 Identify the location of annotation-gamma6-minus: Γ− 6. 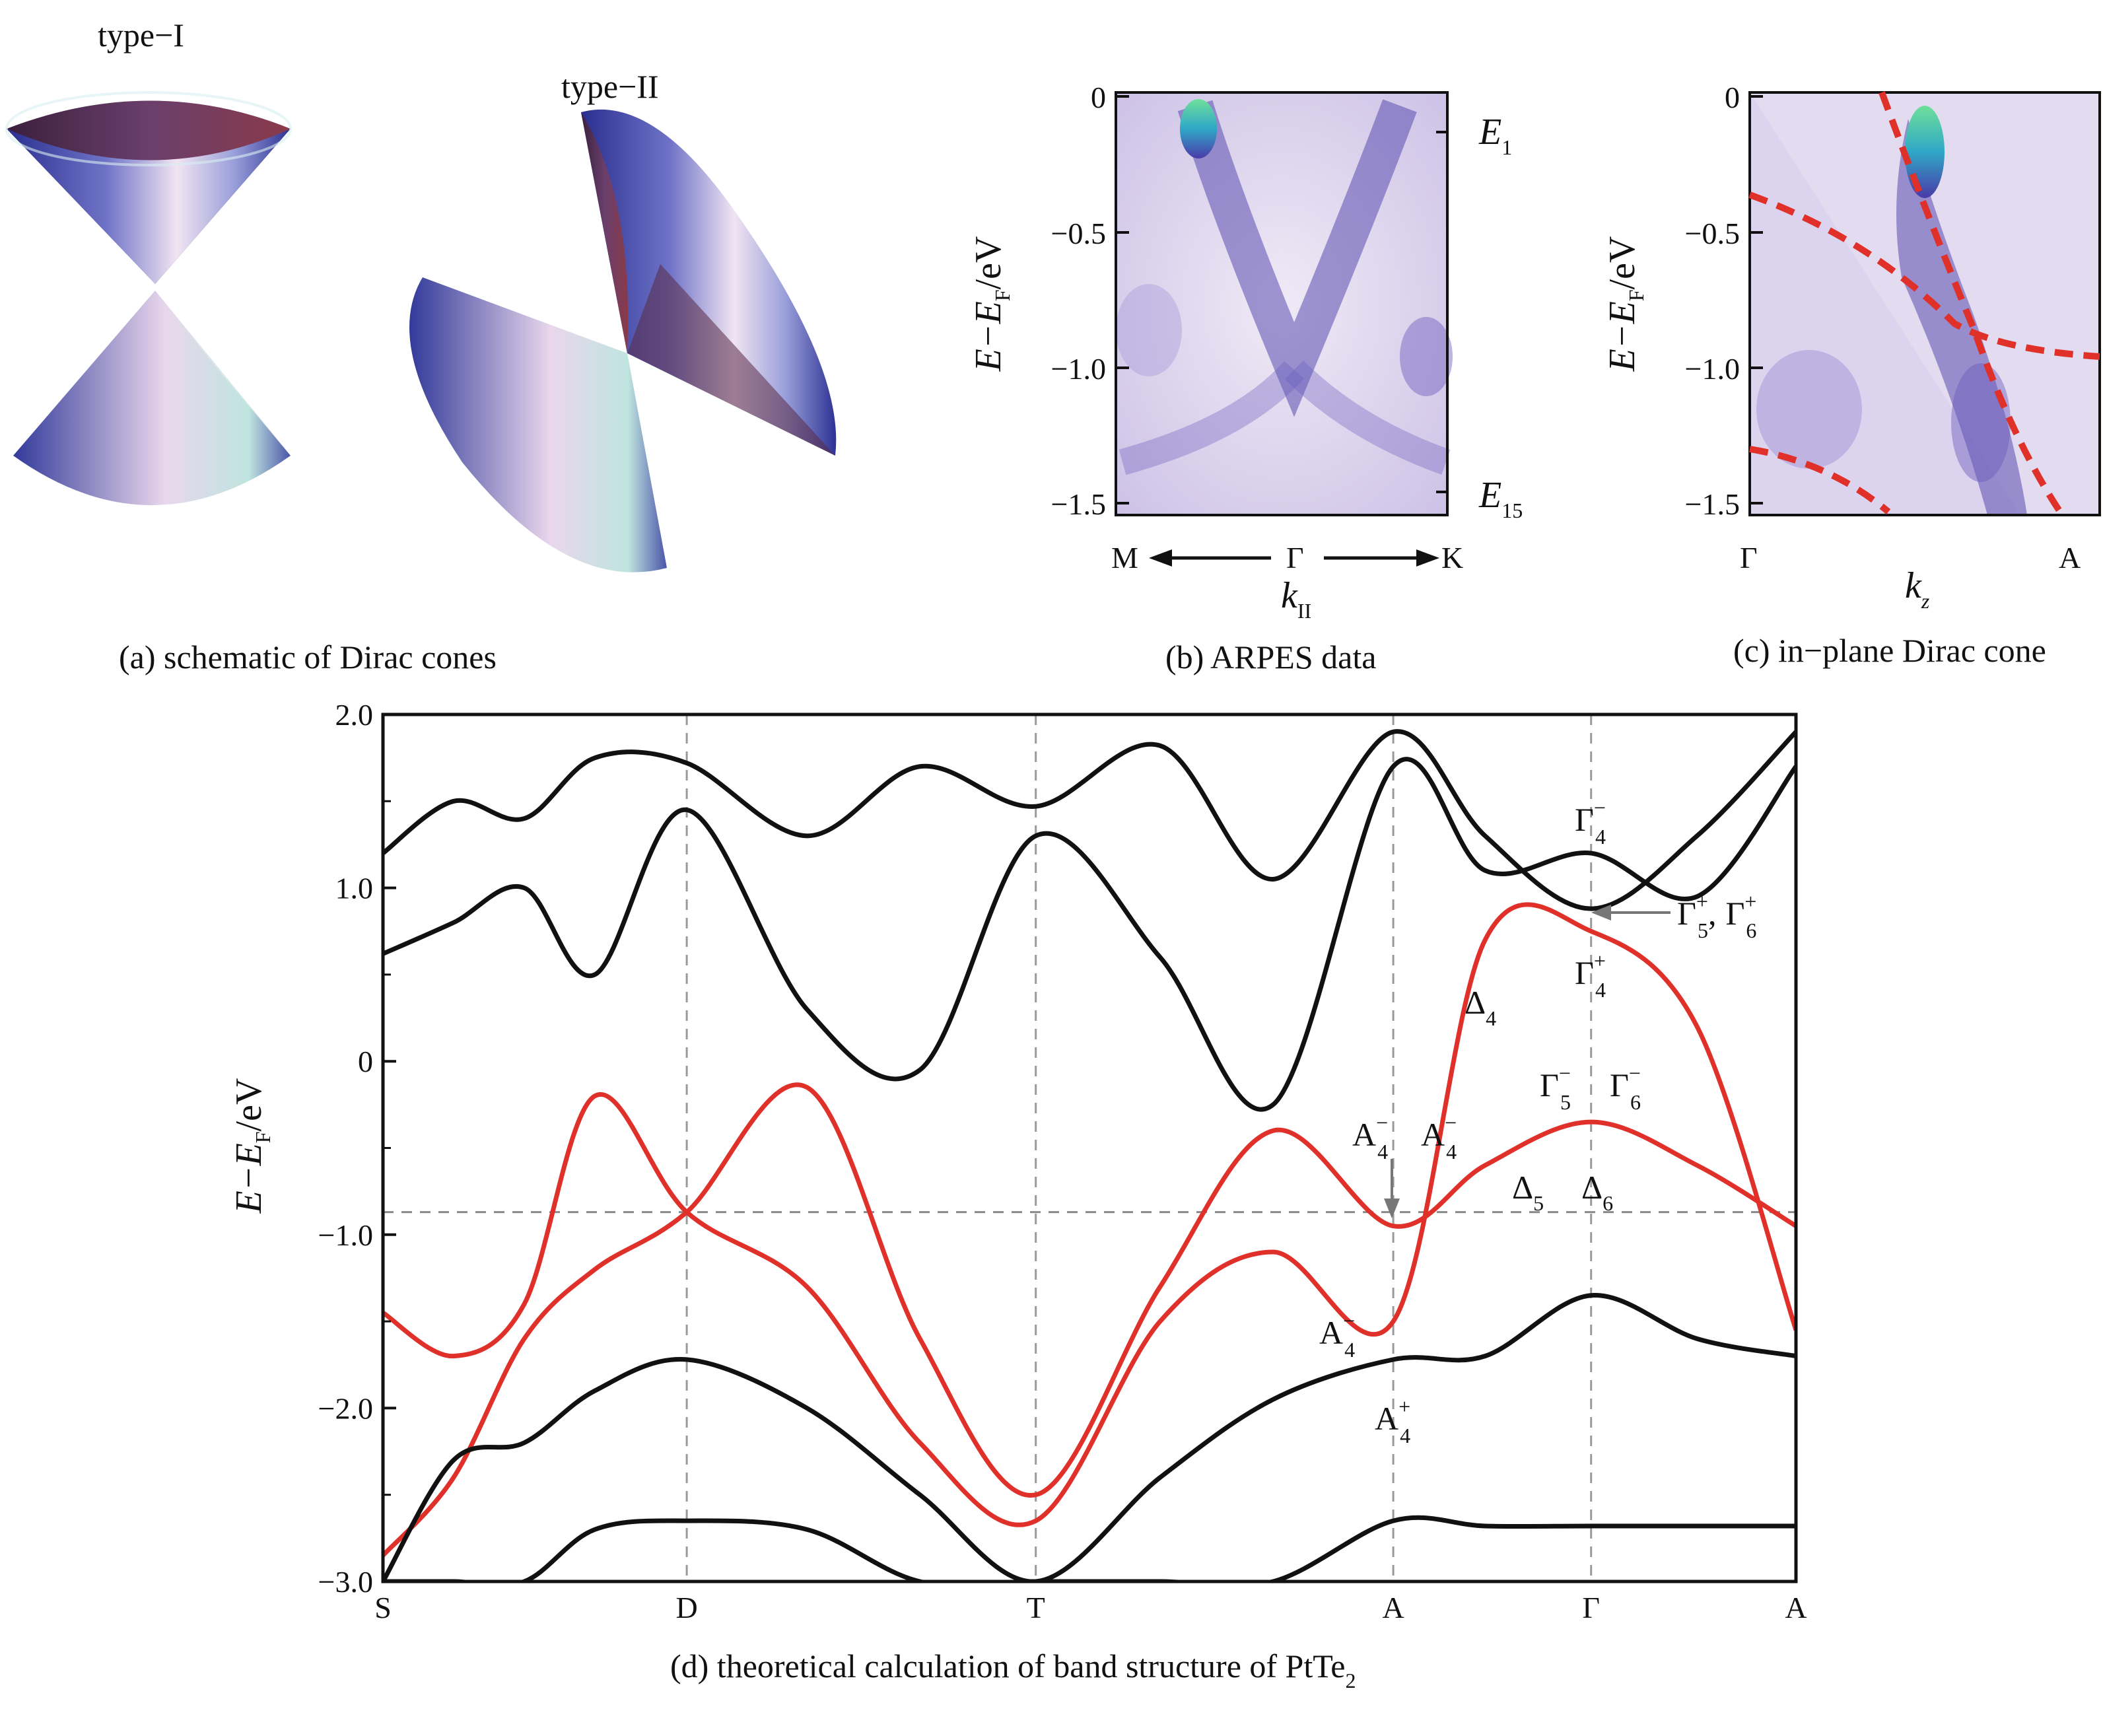
(1625, 1087).